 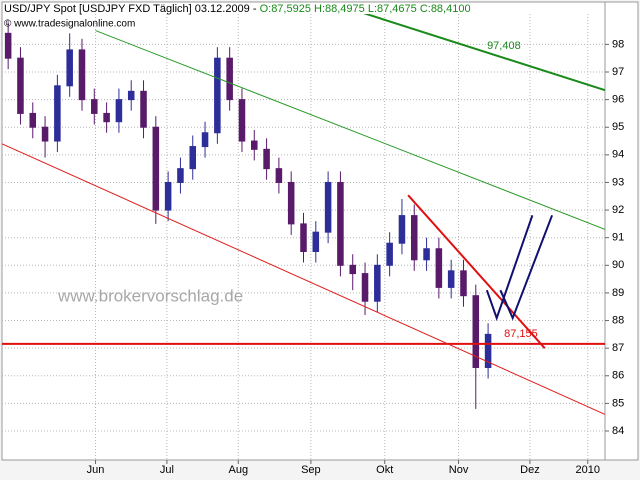 I want to click on copyright: © www.tradesignalonline.com, so click(x=69, y=24).